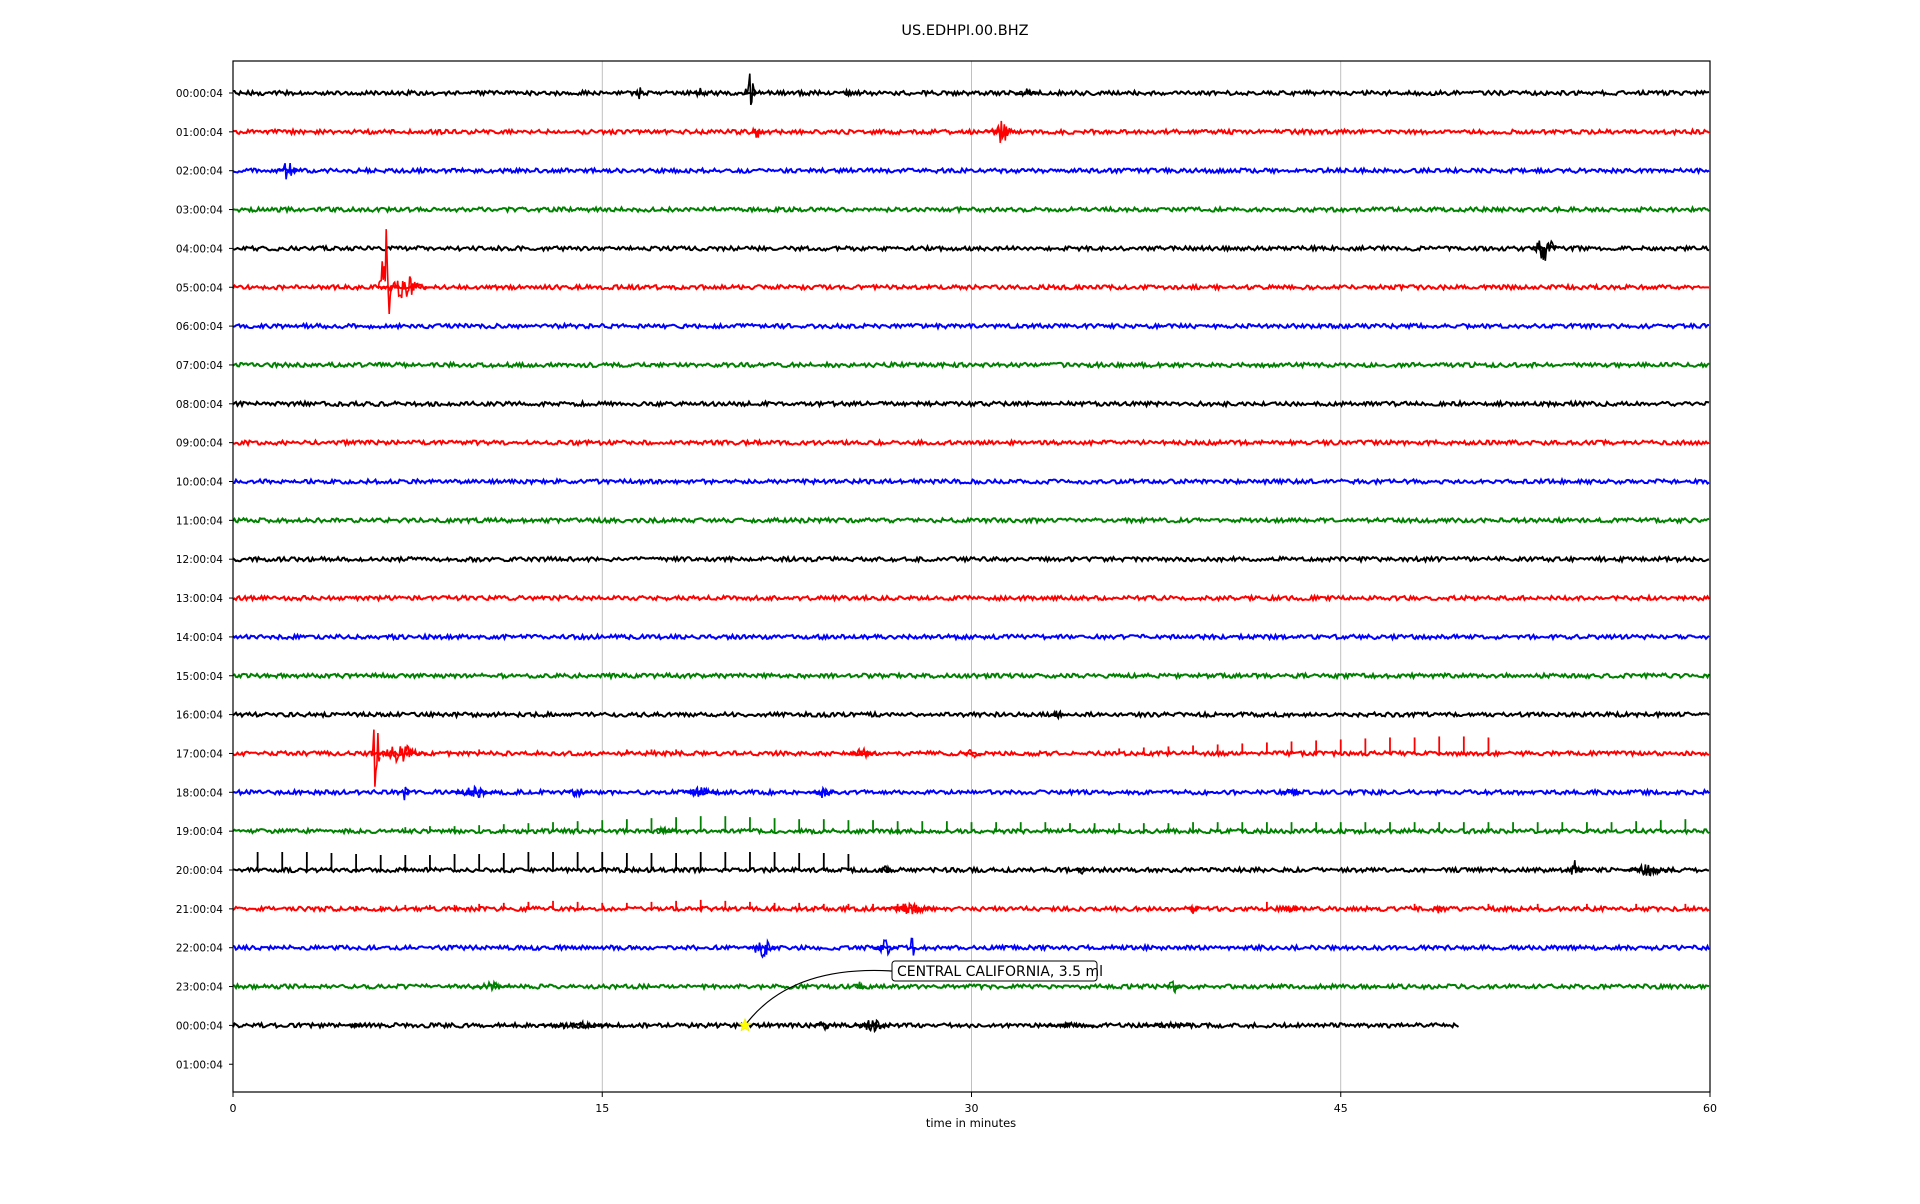  What do you see at coordinates (199, 94) in the screenshot?
I see `y-tick-label: 00:00:04` at bounding box center [199, 94].